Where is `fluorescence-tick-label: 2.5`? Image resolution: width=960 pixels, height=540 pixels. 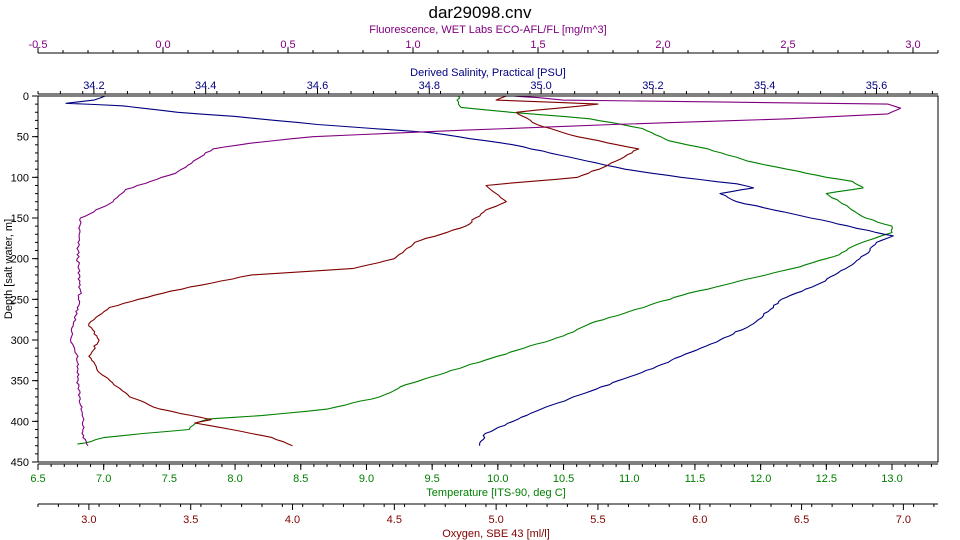
fluorescence-tick-label: 2.5 is located at coordinates (787, 45).